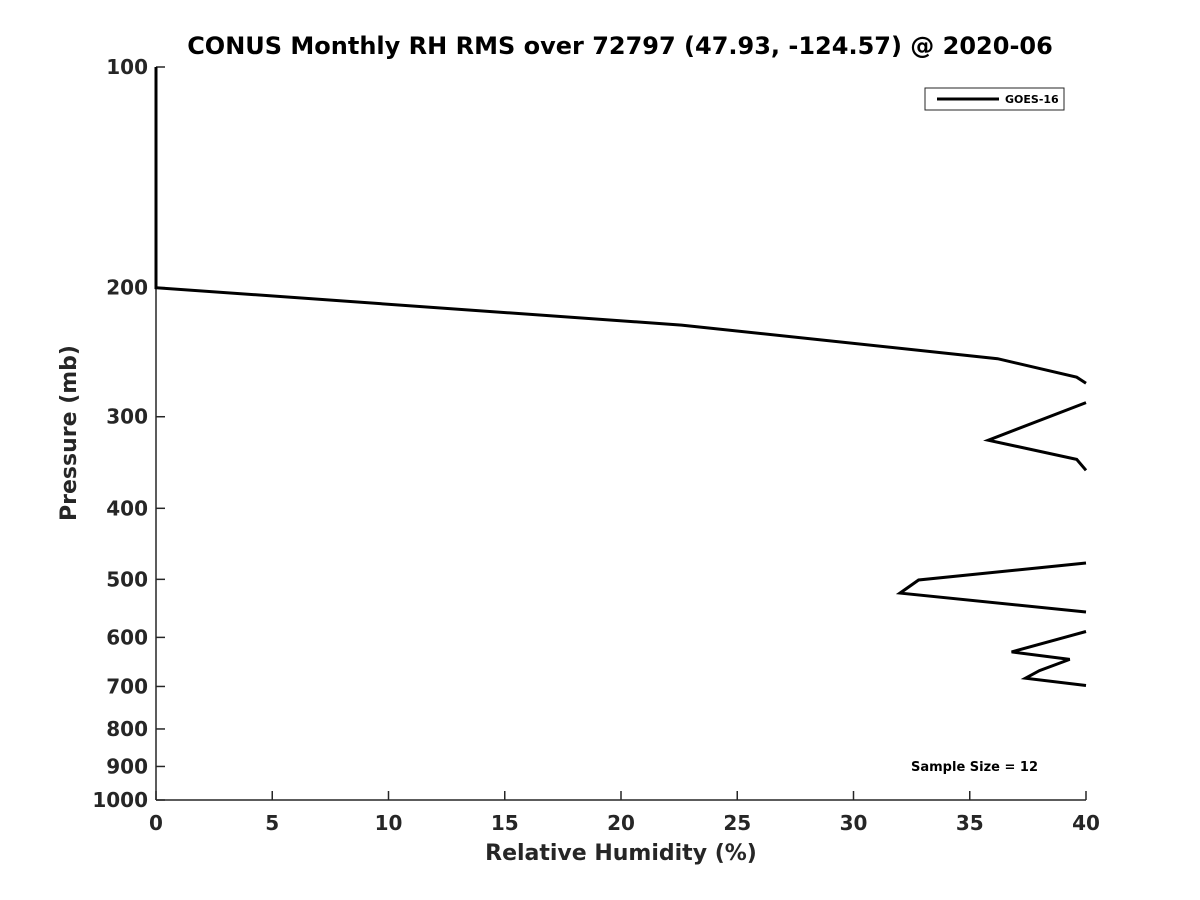  I want to click on x-tick-label-30: 30, so click(854, 823).